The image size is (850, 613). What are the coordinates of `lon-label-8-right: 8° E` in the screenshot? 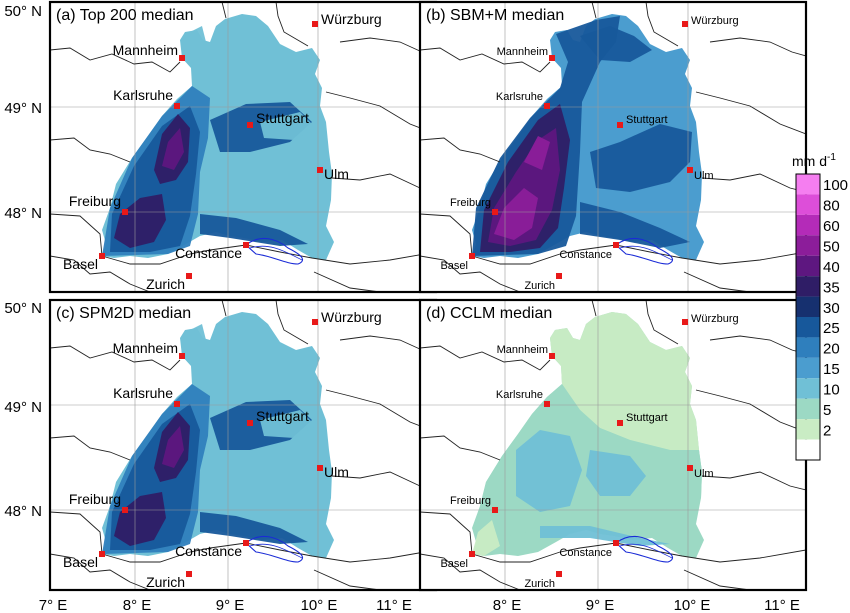 It's located at (507, 605).